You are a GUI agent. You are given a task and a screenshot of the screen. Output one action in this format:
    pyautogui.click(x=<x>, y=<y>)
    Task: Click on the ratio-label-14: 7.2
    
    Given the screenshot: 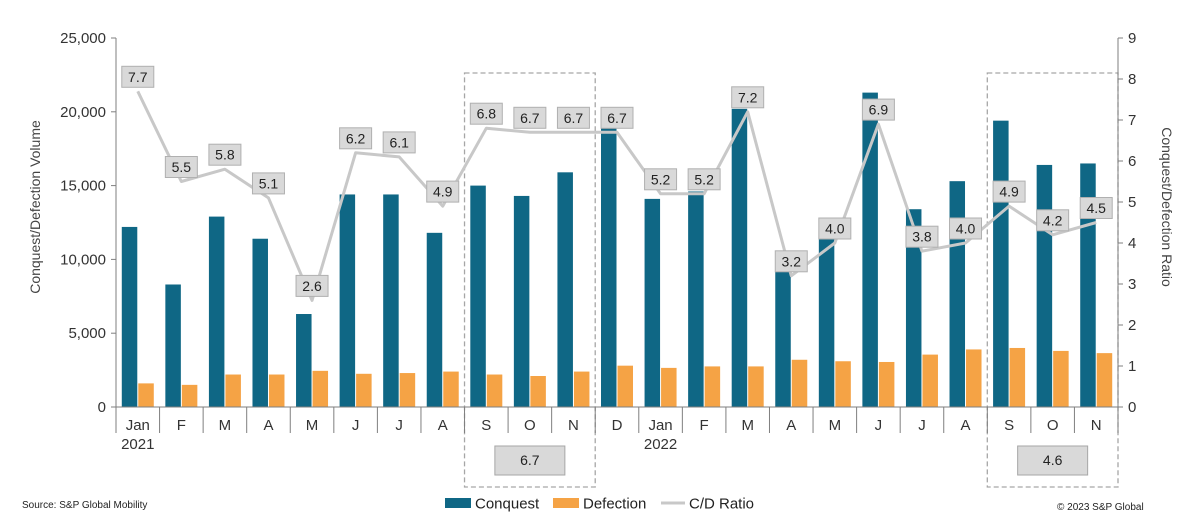 What is the action you would take?
    pyautogui.click(x=748, y=97)
    